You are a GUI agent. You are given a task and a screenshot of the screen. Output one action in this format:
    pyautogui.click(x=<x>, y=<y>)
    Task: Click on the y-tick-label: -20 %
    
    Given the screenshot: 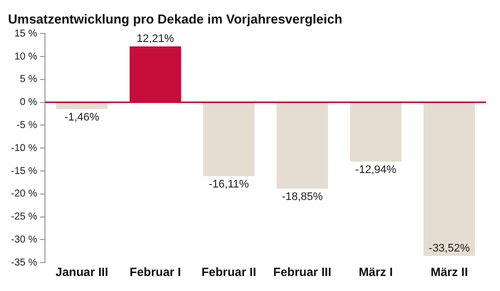 What is the action you would take?
    pyautogui.click(x=24, y=194)
    